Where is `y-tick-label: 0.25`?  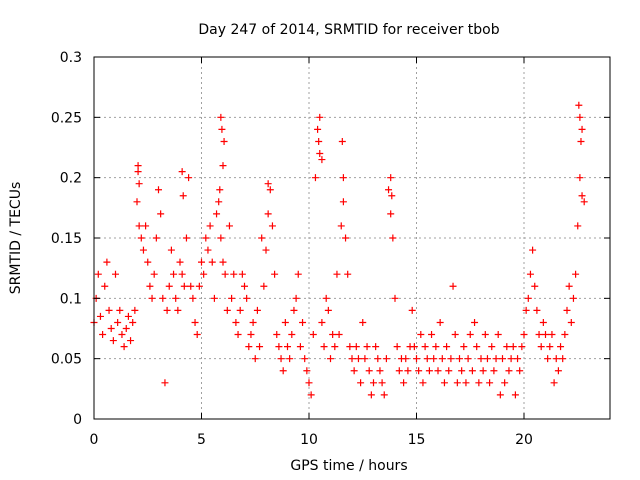 y-tick-label: 0.25 is located at coordinates (66, 118).